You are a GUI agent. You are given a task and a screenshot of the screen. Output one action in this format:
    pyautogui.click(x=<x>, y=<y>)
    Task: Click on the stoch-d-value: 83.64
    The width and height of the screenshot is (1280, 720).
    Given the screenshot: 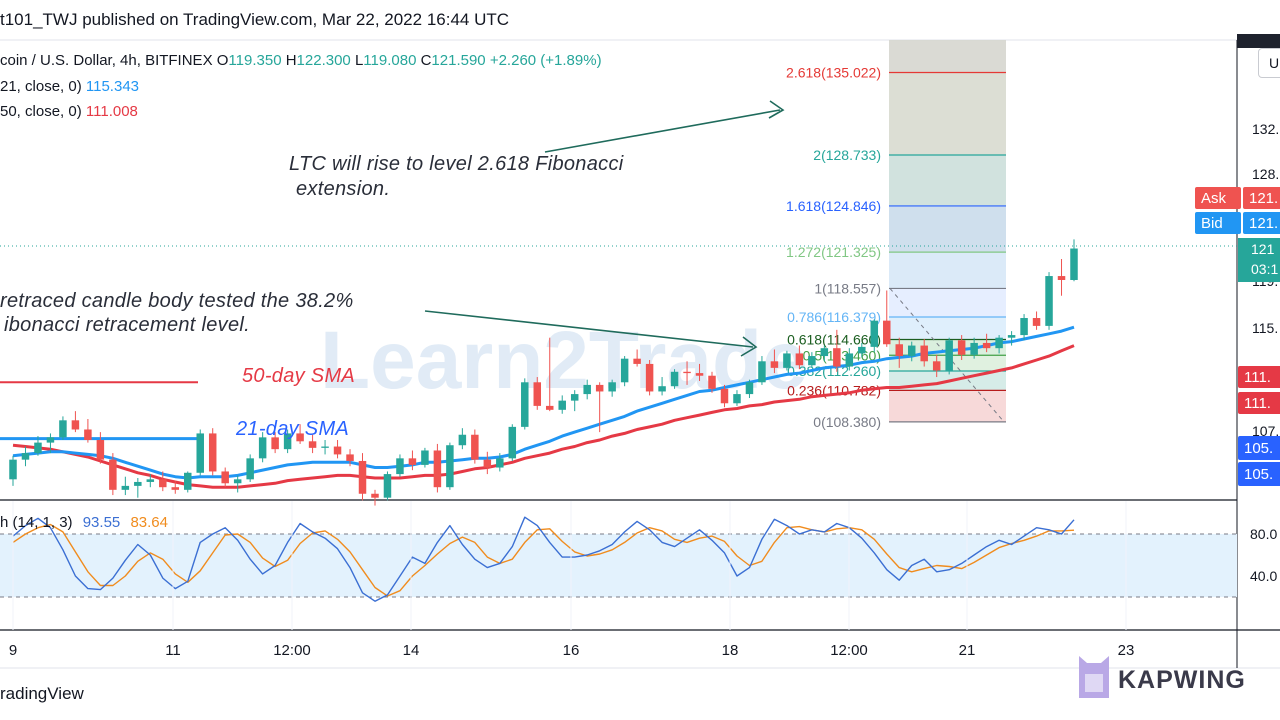 What is the action you would take?
    pyautogui.click(x=149, y=522)
    